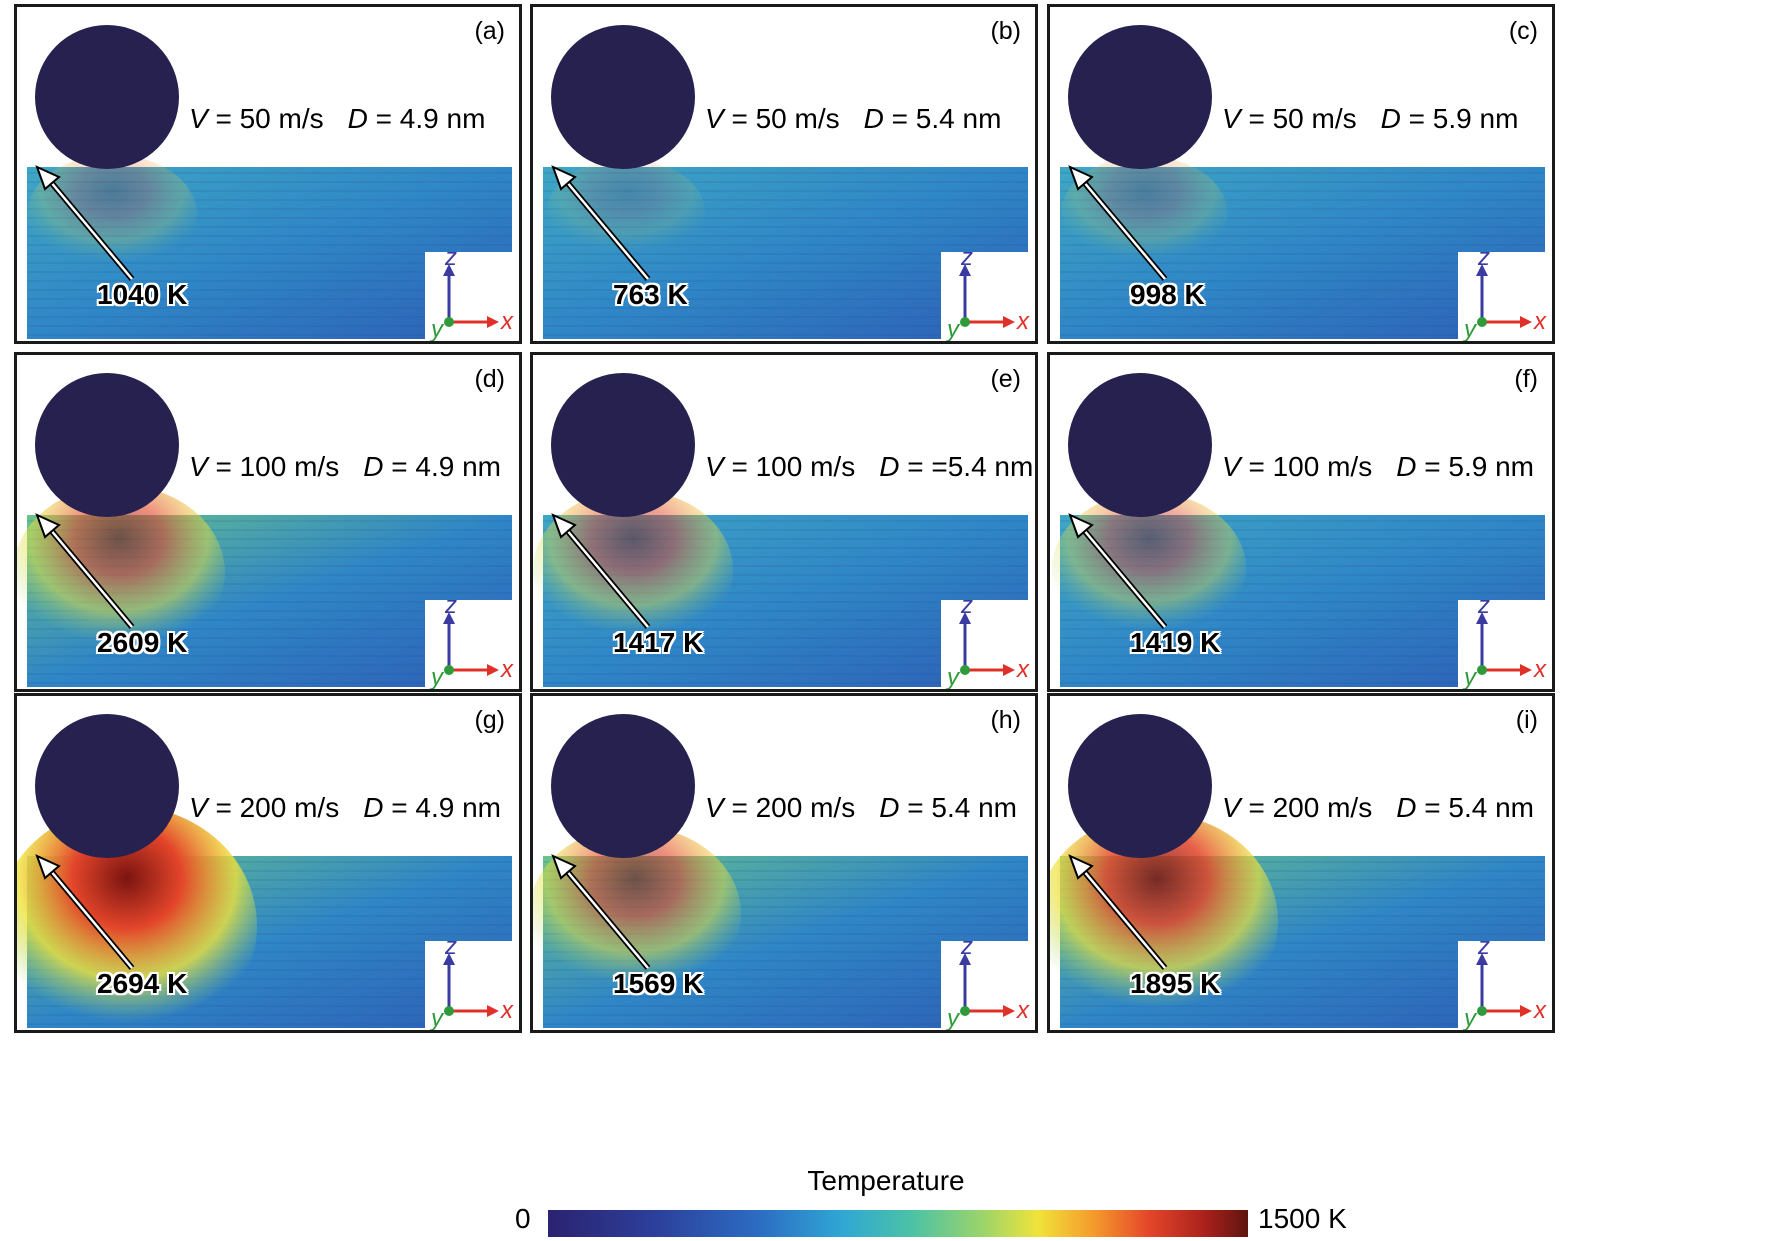  Describe the element at coordinates (1526, 379) in the screenshot. I see `panel-label: (f)` at that location.